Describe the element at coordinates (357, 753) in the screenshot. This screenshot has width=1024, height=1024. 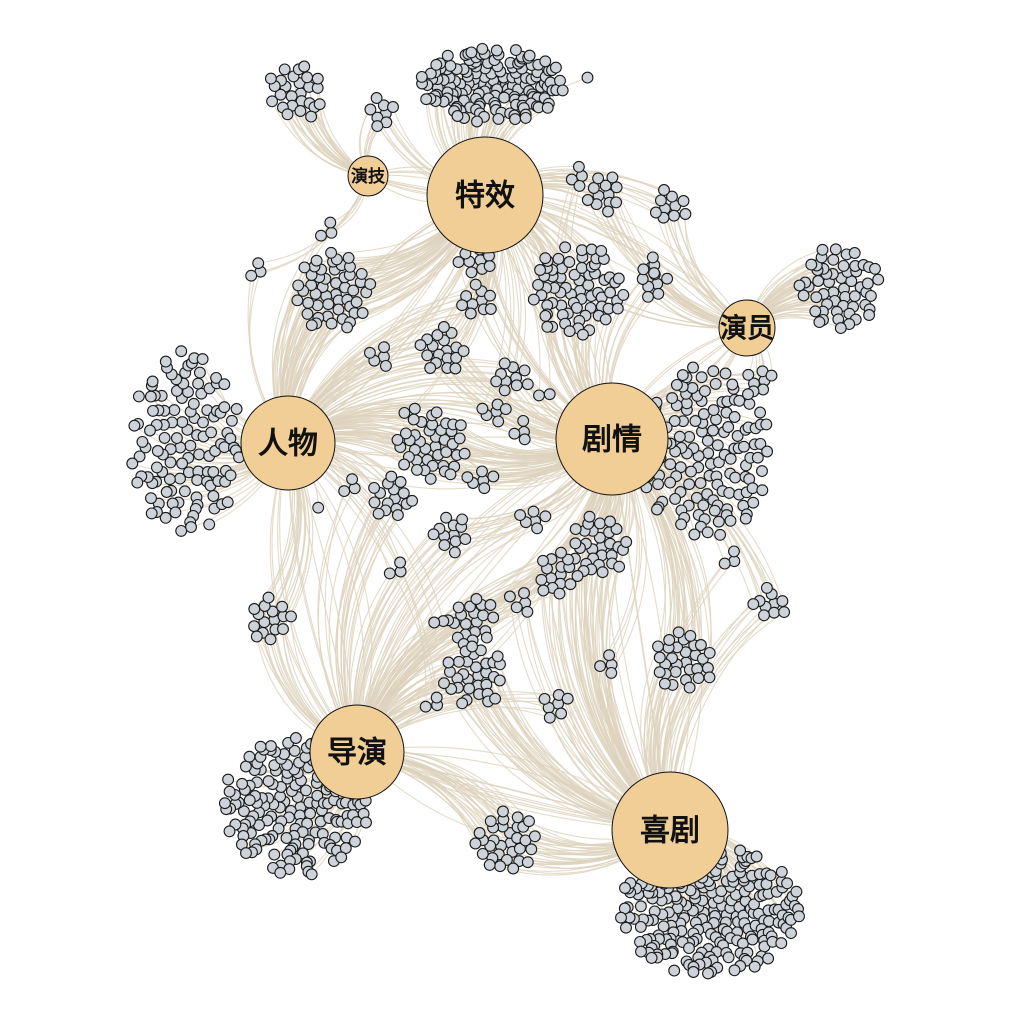
I see `hub-label: 导演` at that location.